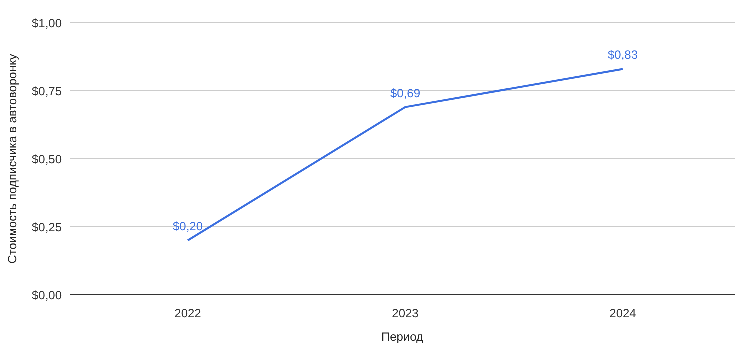 Image resolution: width=751 pixels, height=359 pixels. What do you see at coordinates (623, 313) in the screenshot?
I see `x-tick-label: 2024` at bounding box center [623, 313].